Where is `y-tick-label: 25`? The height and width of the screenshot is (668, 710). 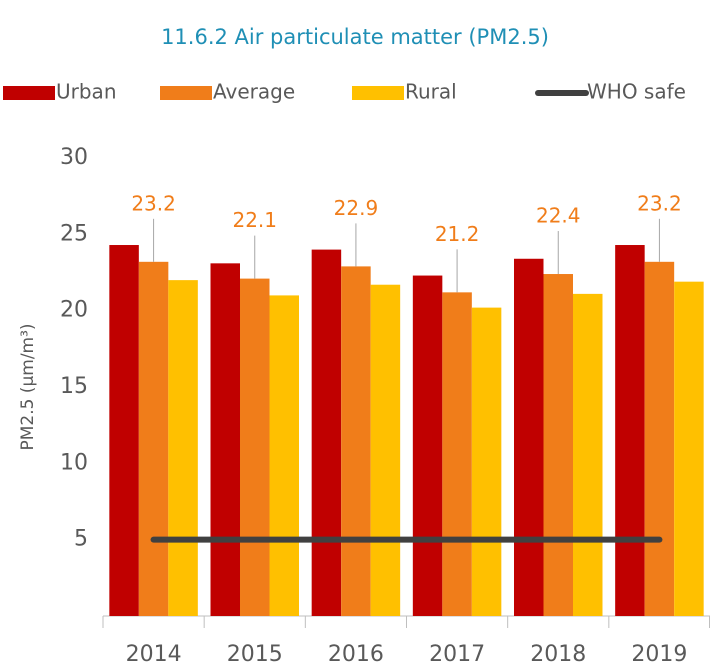 y-tick-label: 25 is located at coordinates (74, 233).